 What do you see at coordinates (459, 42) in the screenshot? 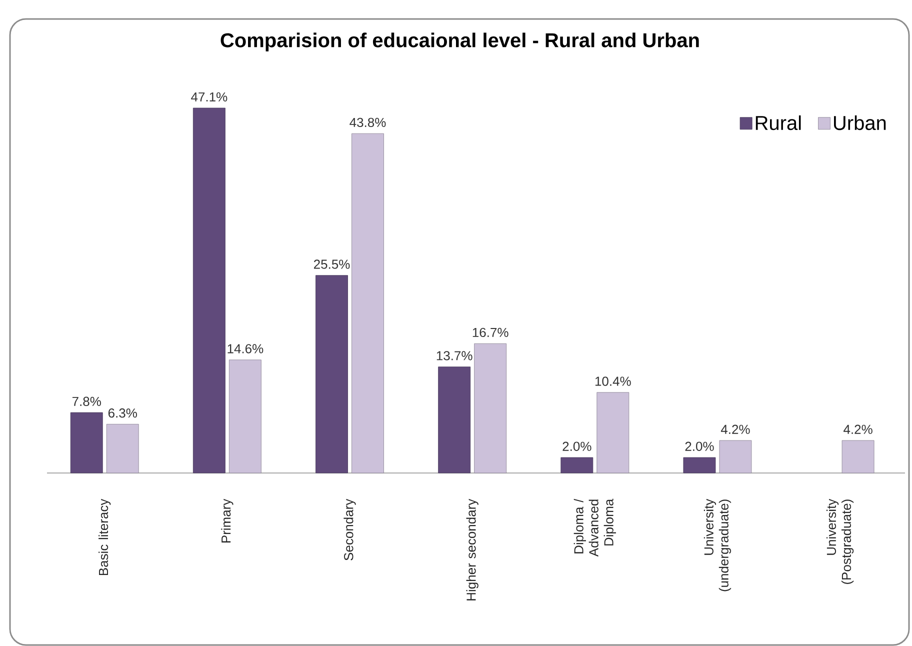
I see `chart-title: Comparision of educaional level - Rural and Urban` at bounding box center [459, 42].